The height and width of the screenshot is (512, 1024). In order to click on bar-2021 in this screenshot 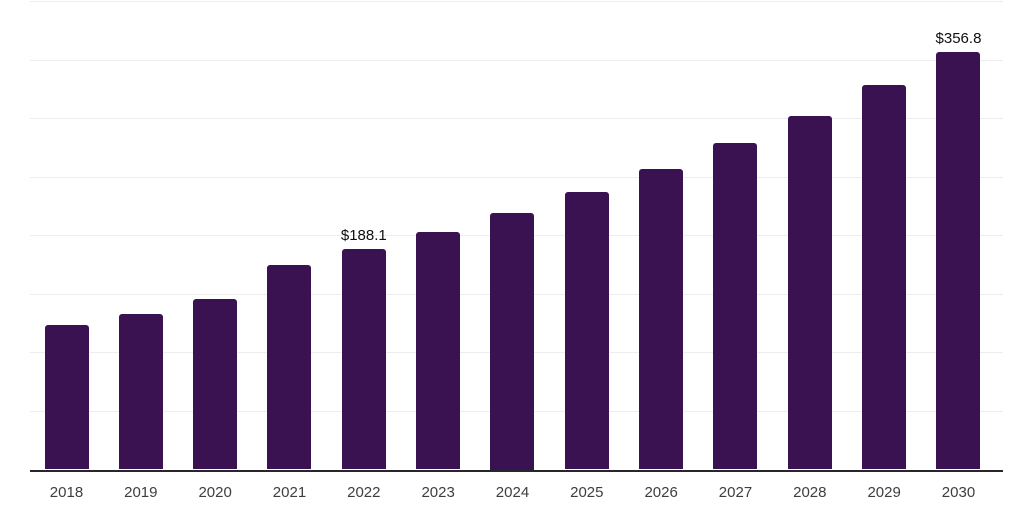, I will do `click(289, 367)`.